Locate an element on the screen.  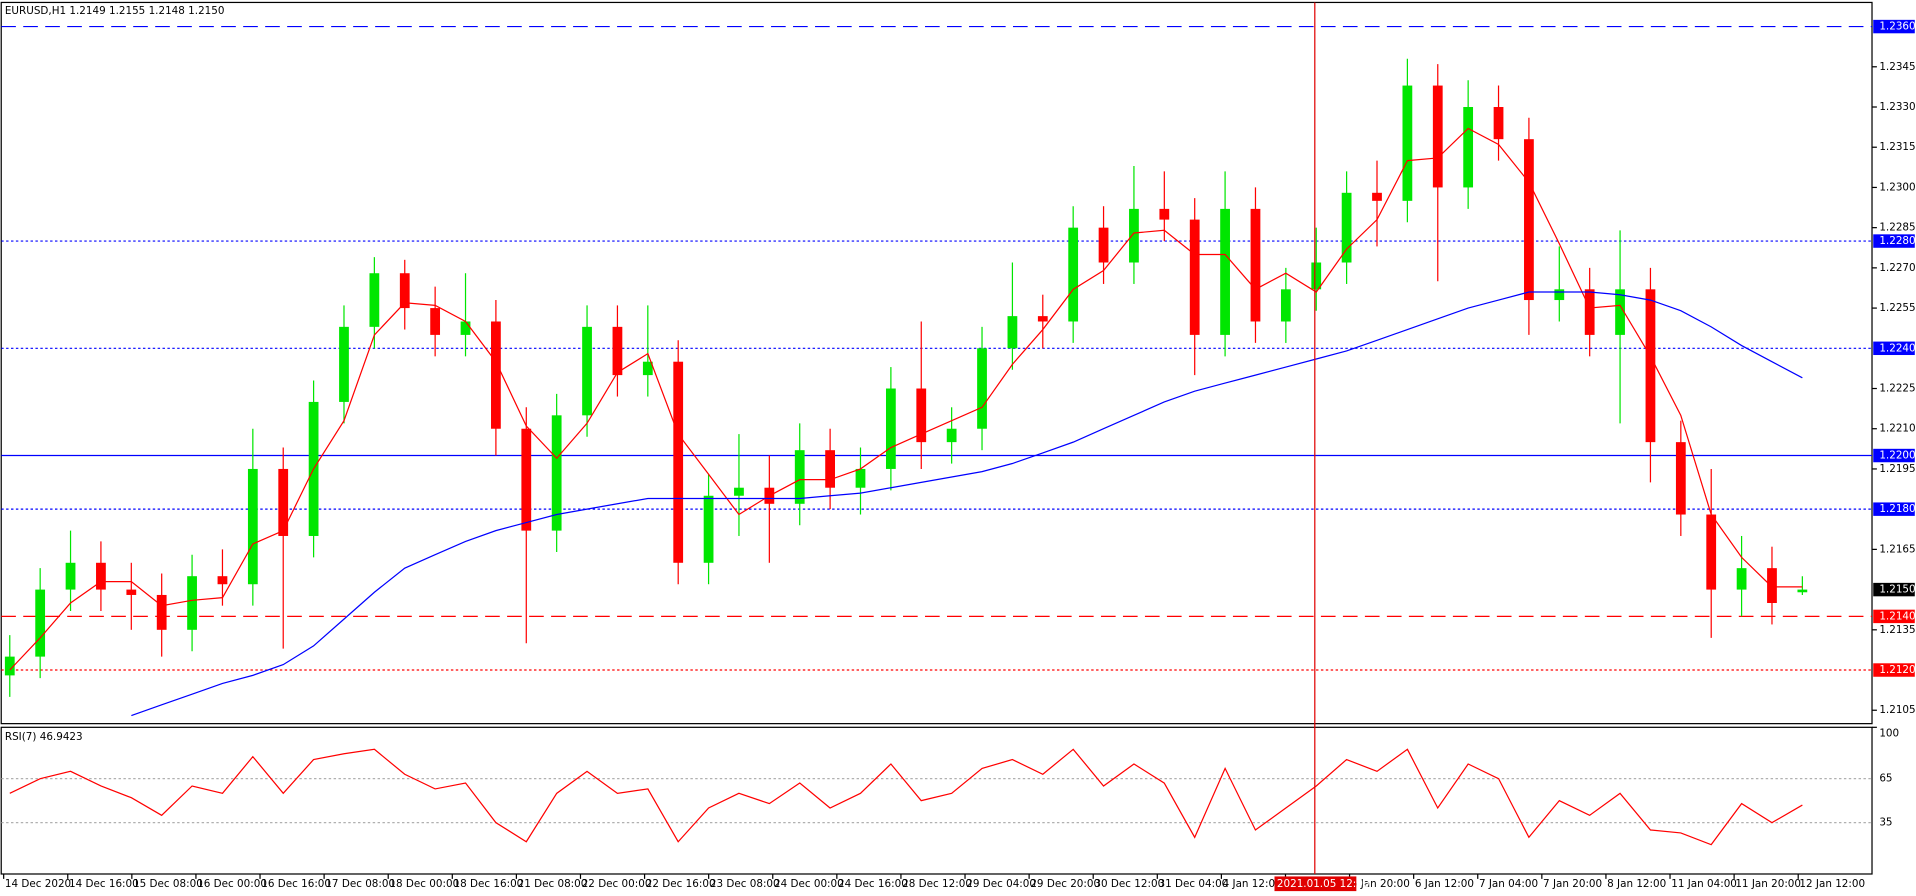
y-tick-label: 65 is located at coordinates (1885, 779).